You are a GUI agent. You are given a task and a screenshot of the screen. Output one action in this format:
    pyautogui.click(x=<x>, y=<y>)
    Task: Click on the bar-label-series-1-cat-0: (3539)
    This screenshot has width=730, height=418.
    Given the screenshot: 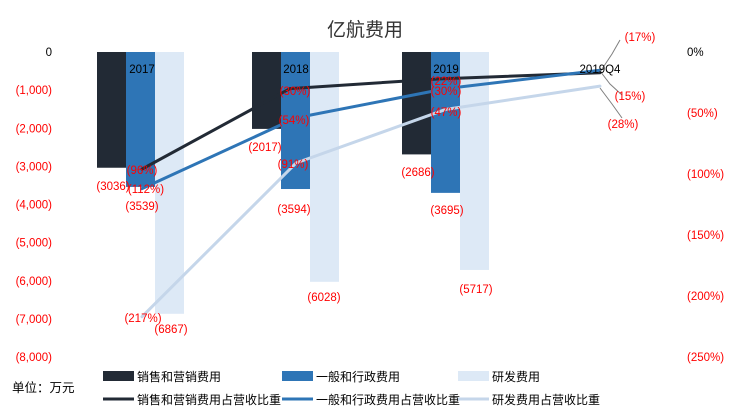 What is the action you would take?
    pyautogui.click(x=141, y=207)
    